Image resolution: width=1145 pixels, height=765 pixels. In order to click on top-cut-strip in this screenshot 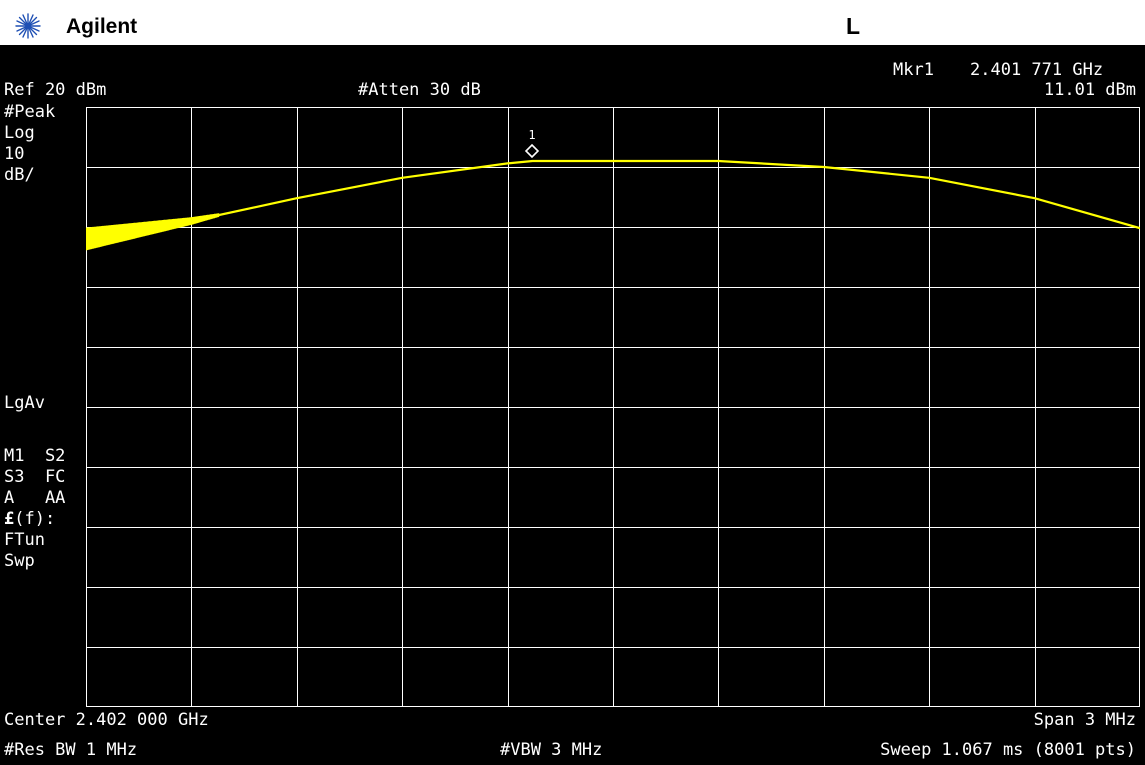, I will do `click(572, 3)`.